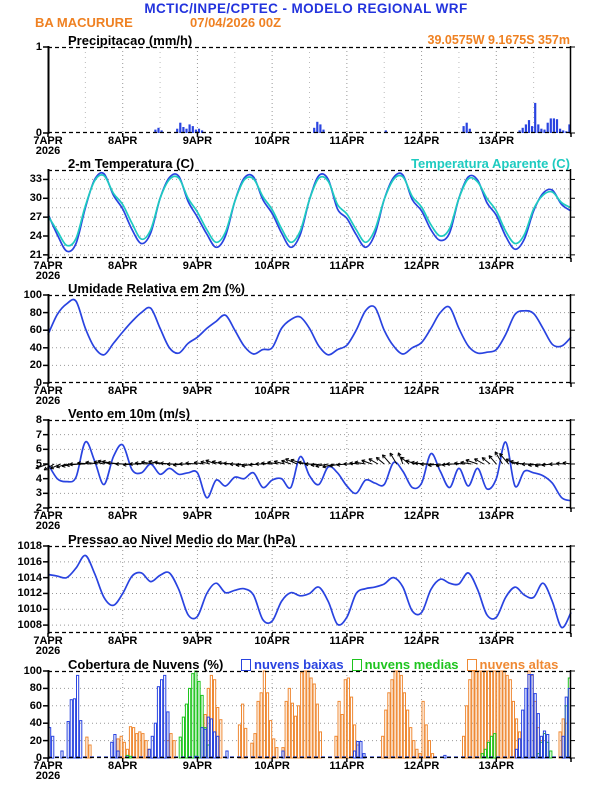 The image size is (612, 792). Describe the element at coordinates (157, 288) in the screenshot. I see `panel-title-humidity: Umidade Relativa em 2m (%)` at that location.